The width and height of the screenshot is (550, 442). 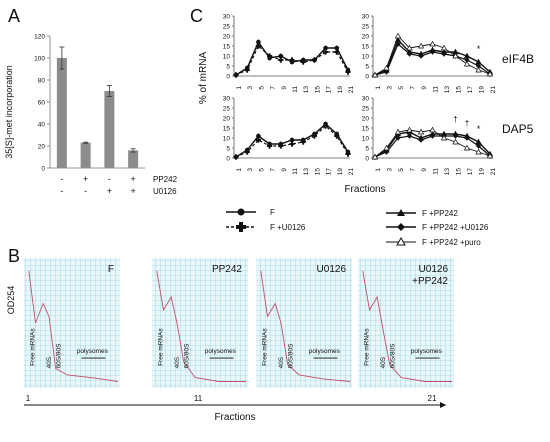 I want to click on panel-a-ylabel: 35[S]-met incorporation, so click(x=9, y=112).